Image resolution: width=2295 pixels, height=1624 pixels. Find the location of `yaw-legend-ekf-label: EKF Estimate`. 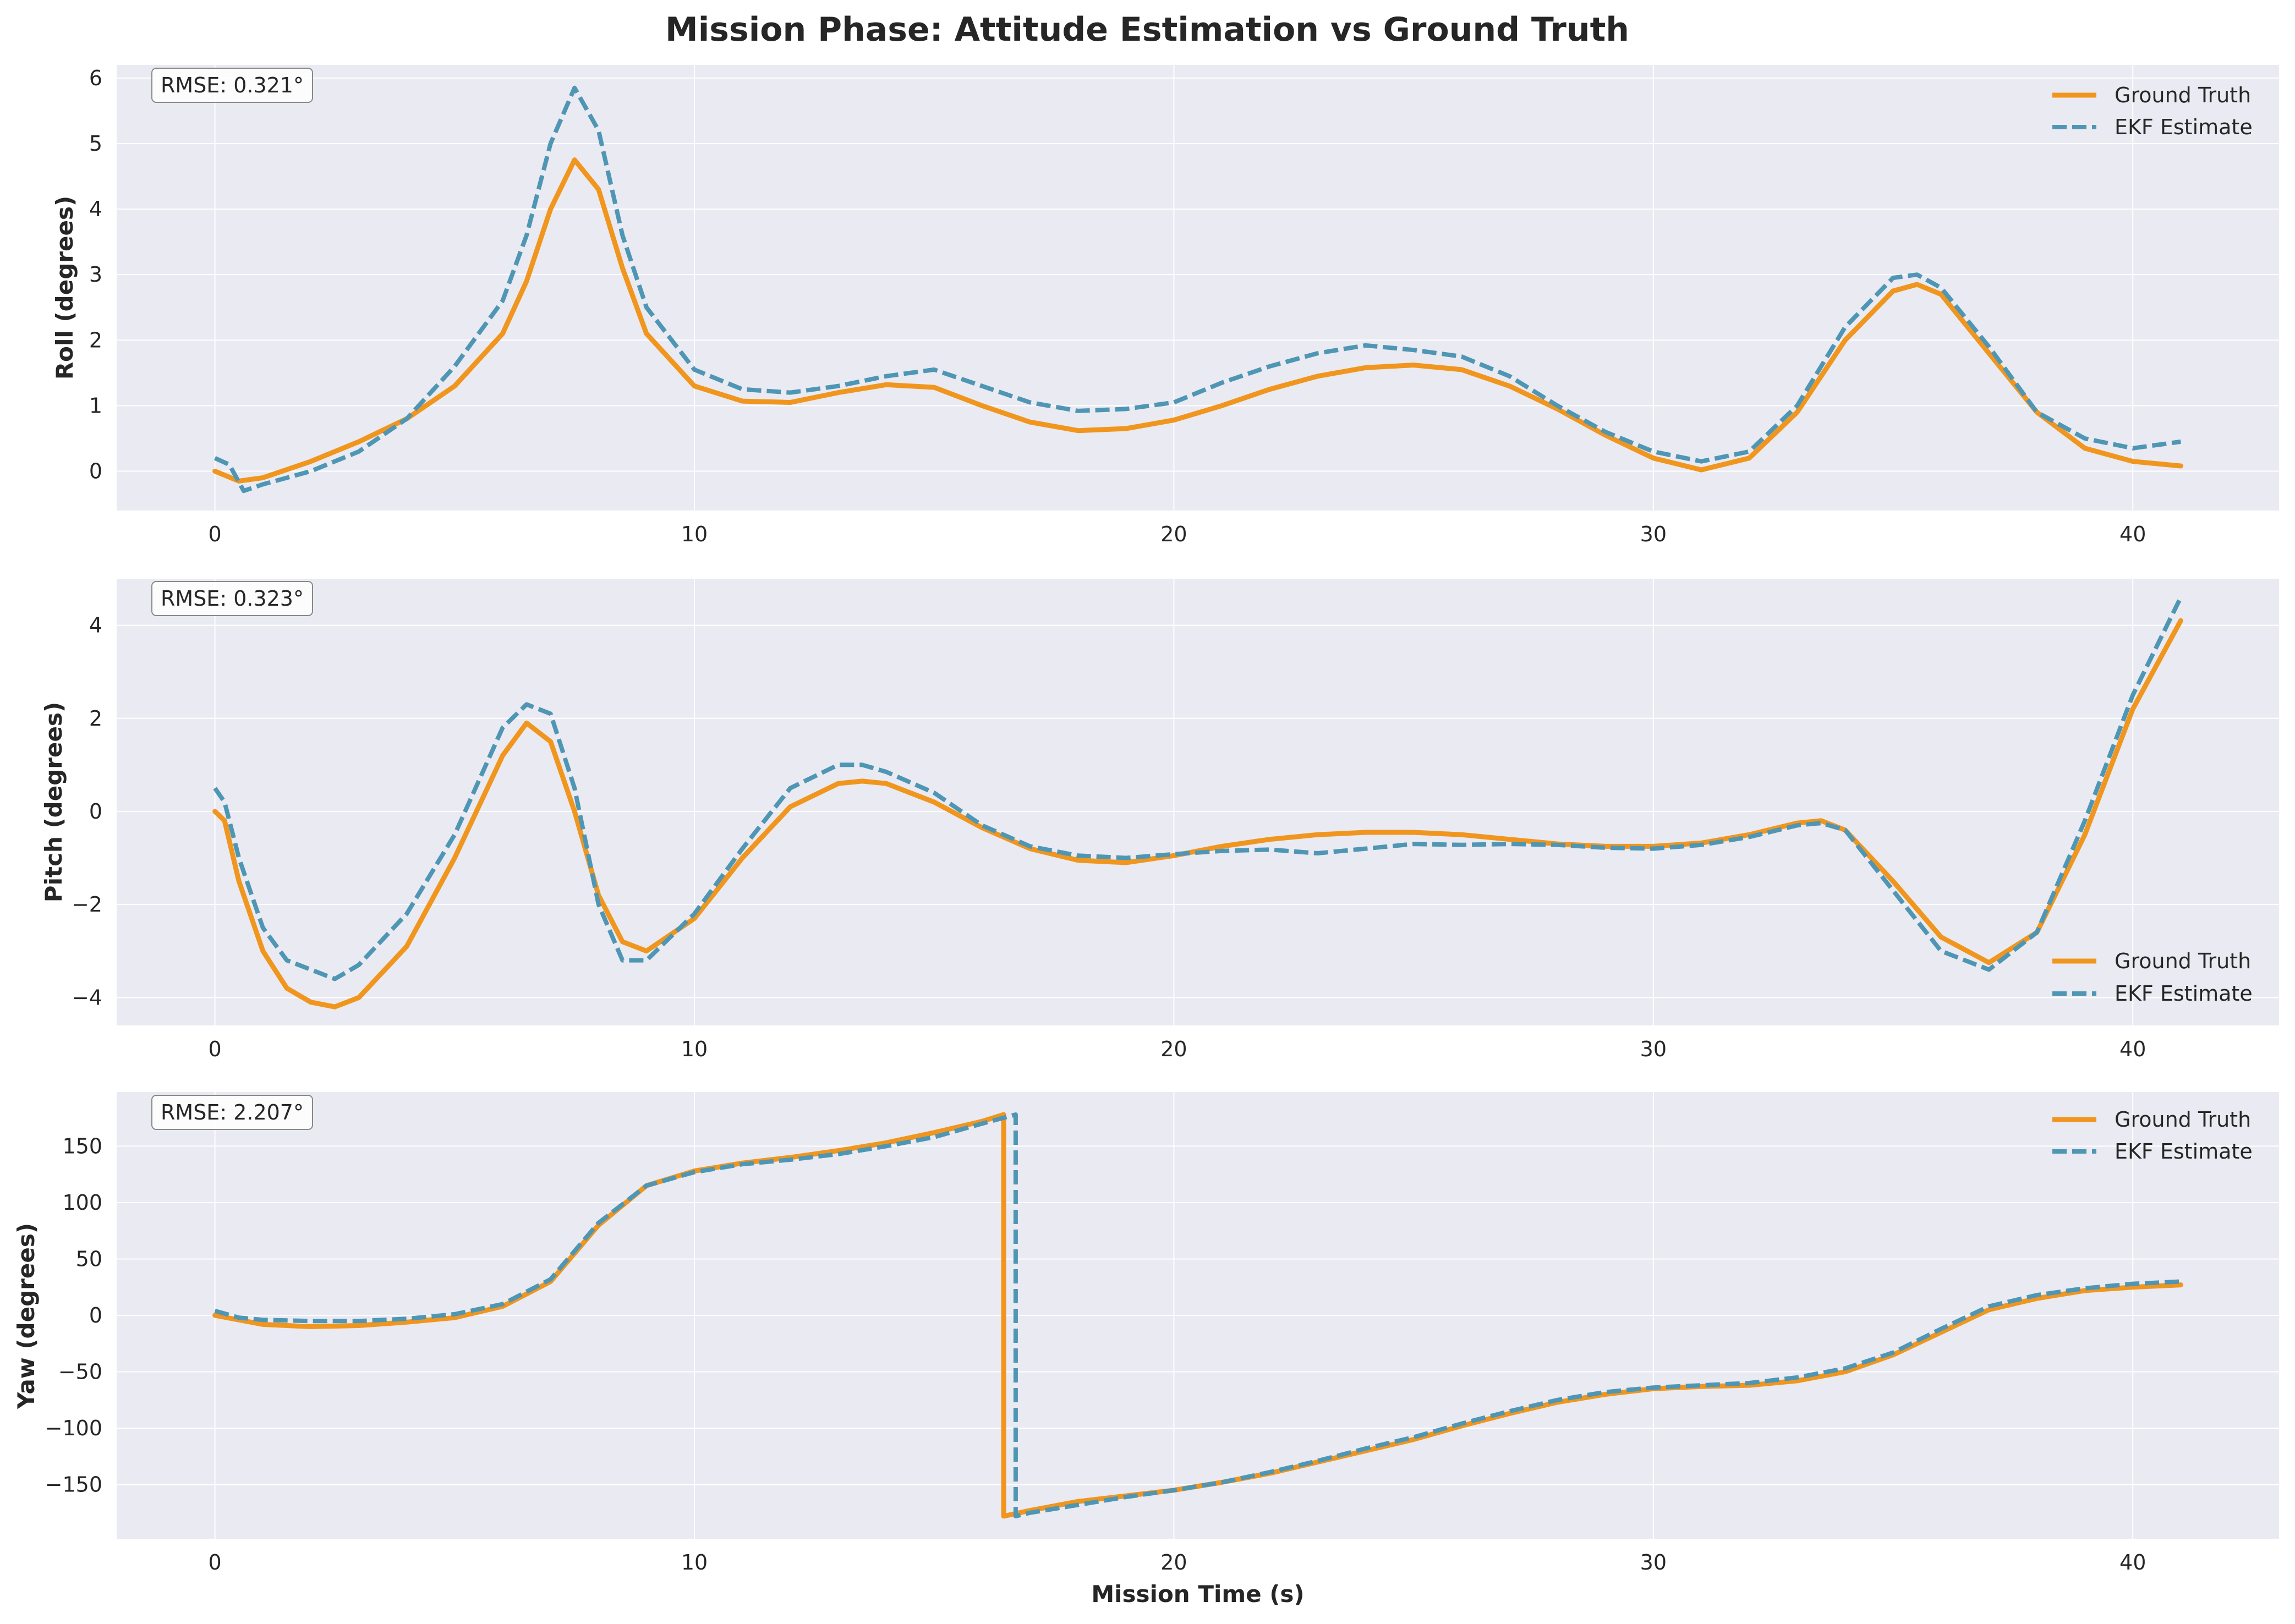

yaw-legend-ekf-label: EKF Estimate is located at coordinates (2184, 1151).